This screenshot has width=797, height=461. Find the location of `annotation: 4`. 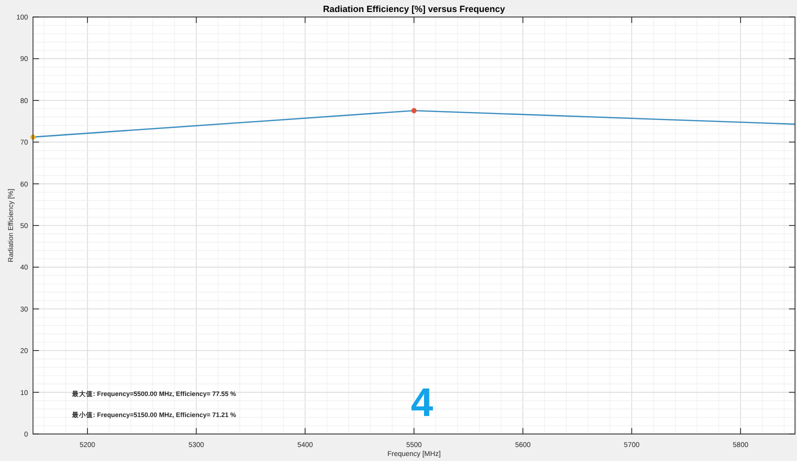

annotation: 4 is located at coordinates (422, 403).